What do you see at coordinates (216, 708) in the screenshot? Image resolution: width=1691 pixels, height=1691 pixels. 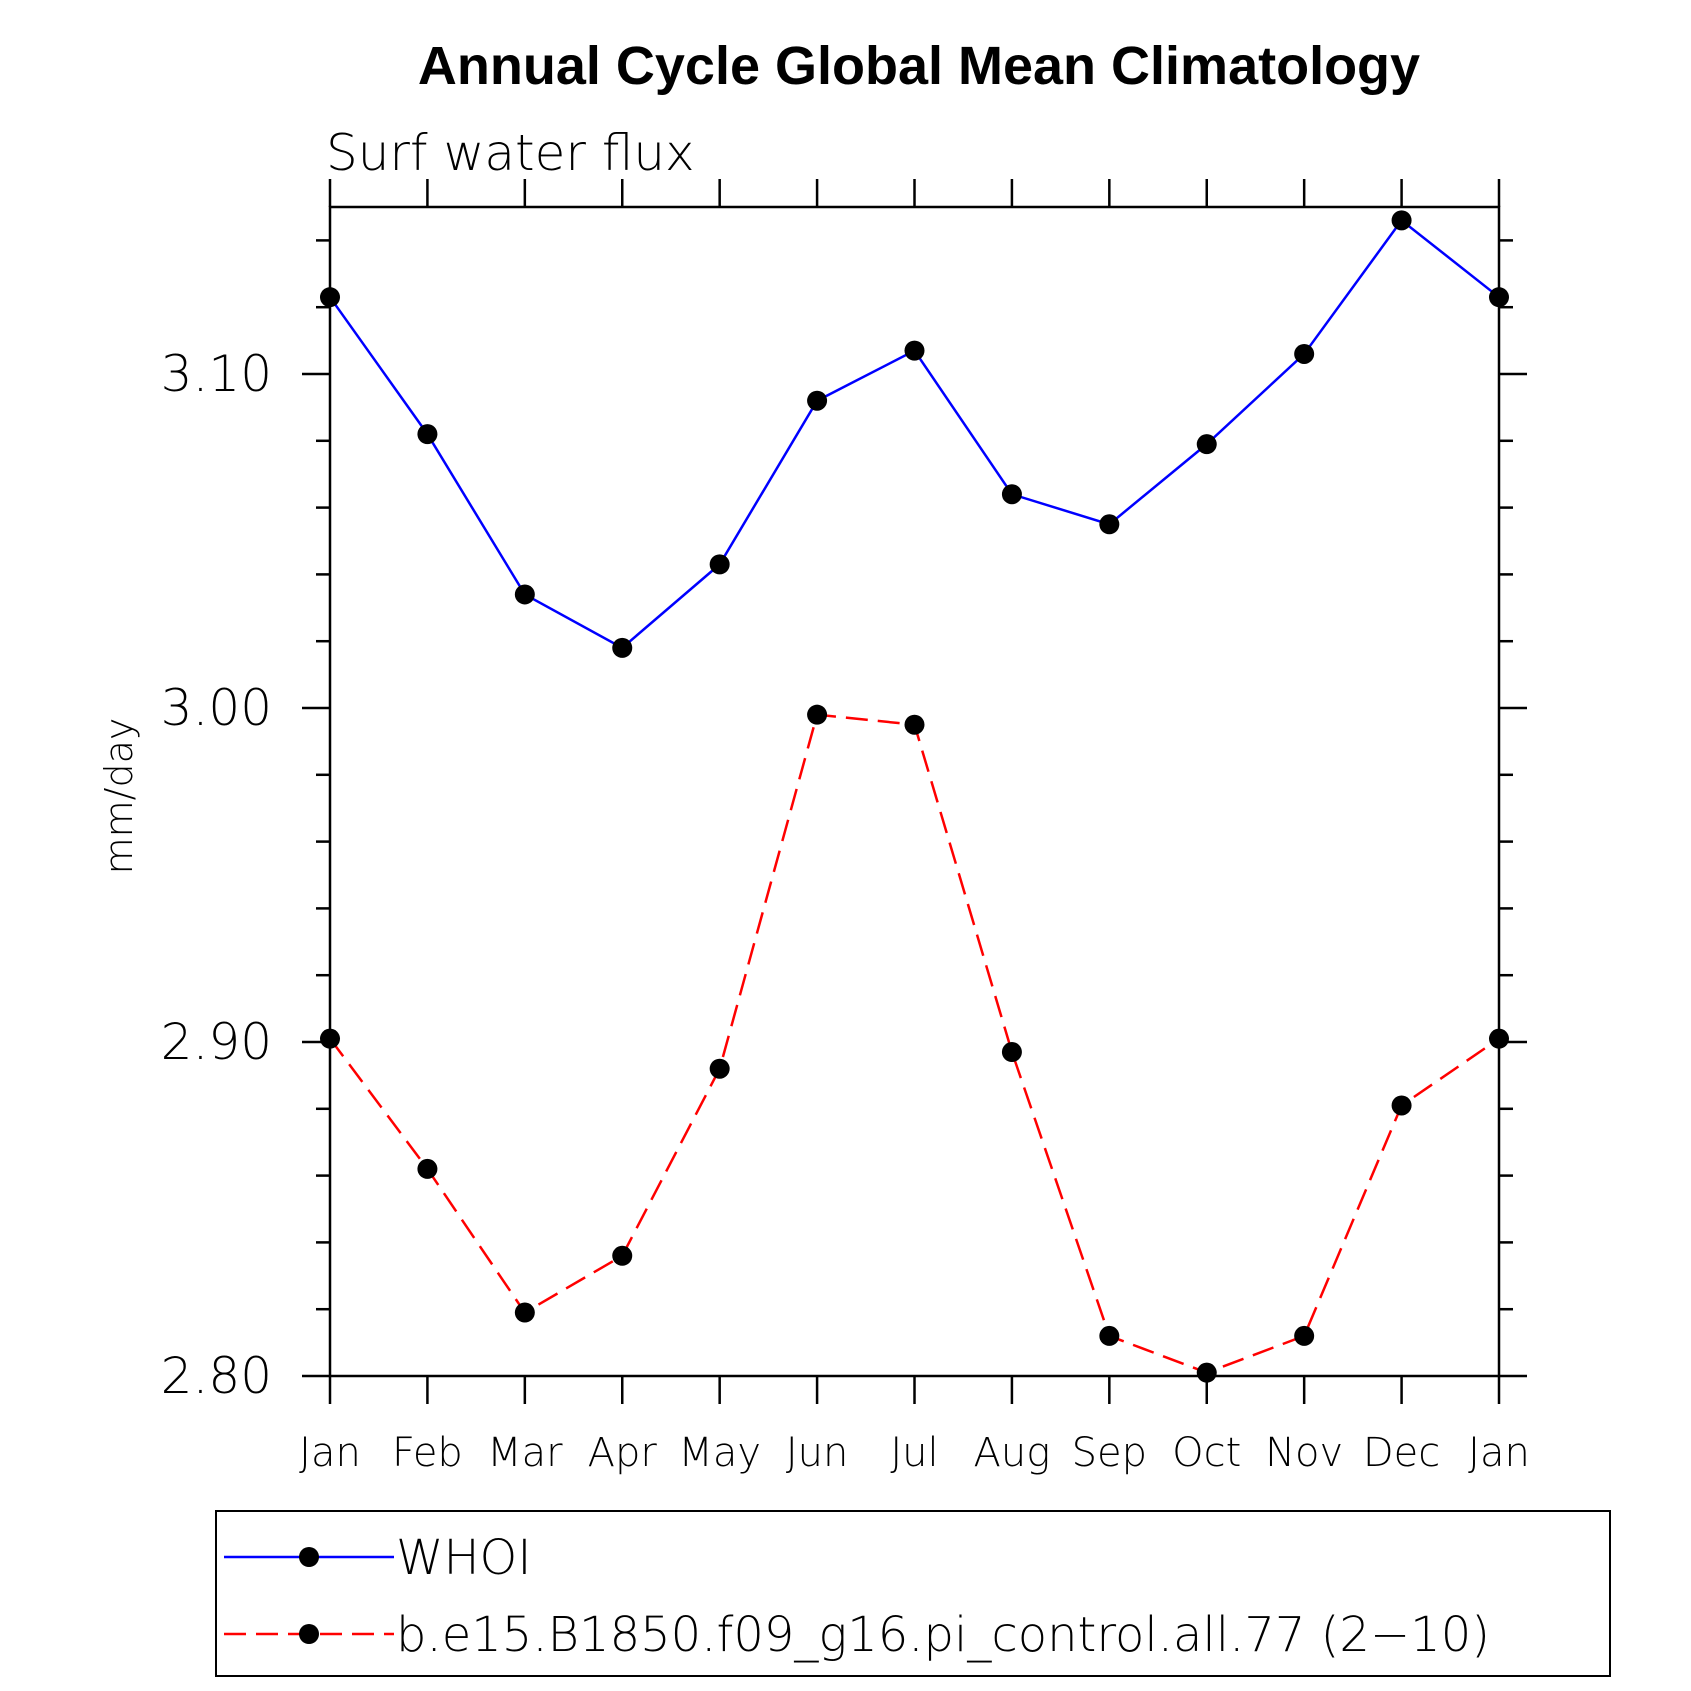 I see `y-tick-label: 3.00` at bounding box center [216, 708].